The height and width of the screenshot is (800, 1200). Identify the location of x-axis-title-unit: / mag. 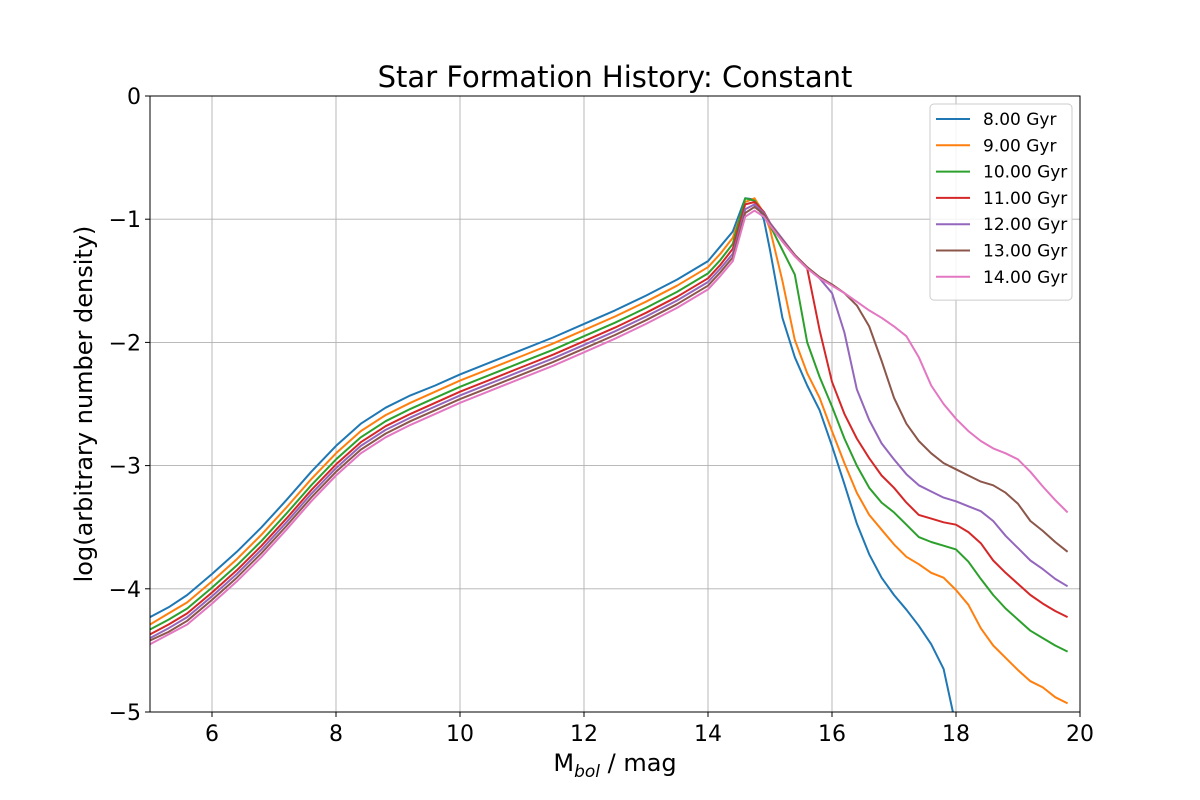
(638, 763).